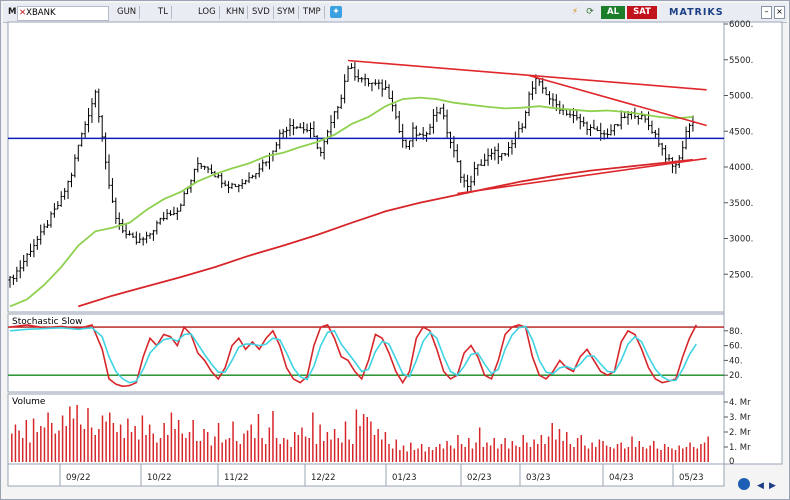  What do you see at coordinates (63, 13) in the screenshot?
I see `symbol-selector: ✕XBANK` at bounding box center [63, 13].